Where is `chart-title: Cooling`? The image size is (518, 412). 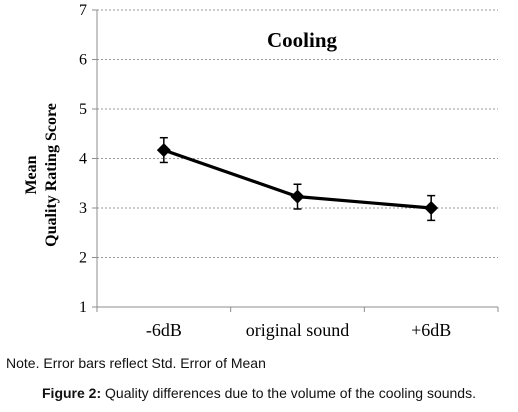 chart-title: Cooling is located at coordinates (302, 40).